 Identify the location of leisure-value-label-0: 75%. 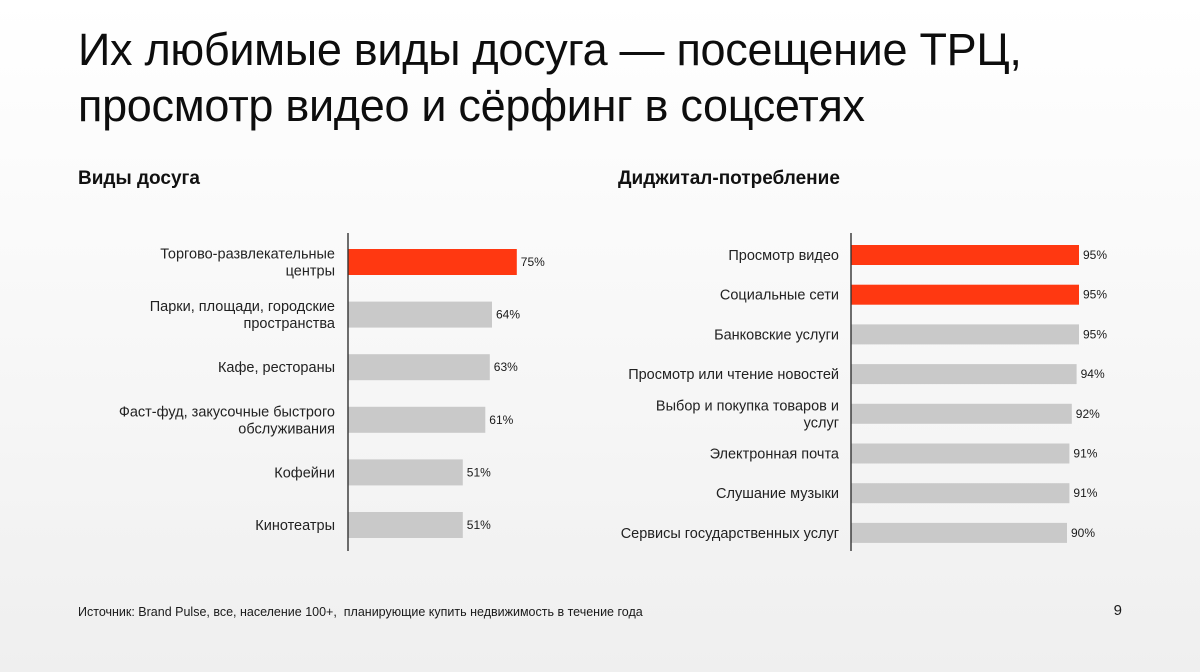
(533, 262).